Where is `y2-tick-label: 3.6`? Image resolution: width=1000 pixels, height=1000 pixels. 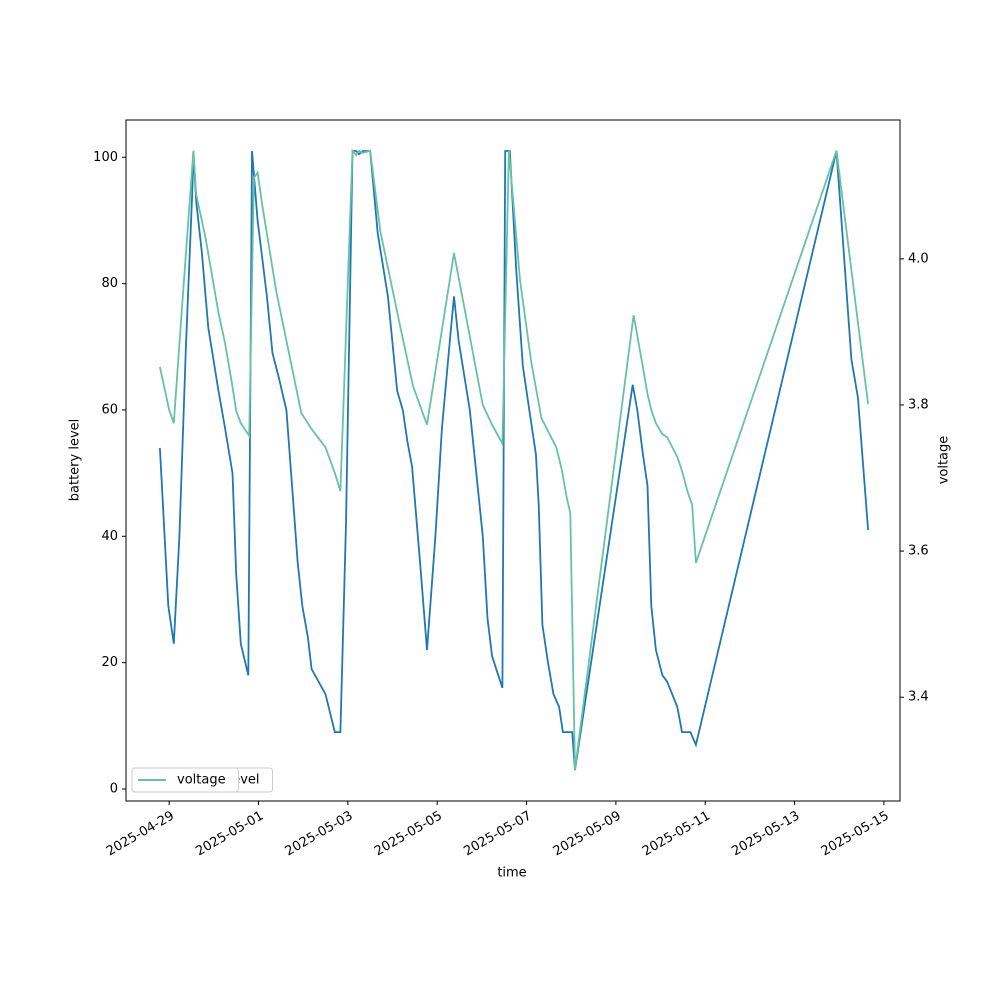
y2-tick-label: 3.6 is located at coordinates (918, 551).